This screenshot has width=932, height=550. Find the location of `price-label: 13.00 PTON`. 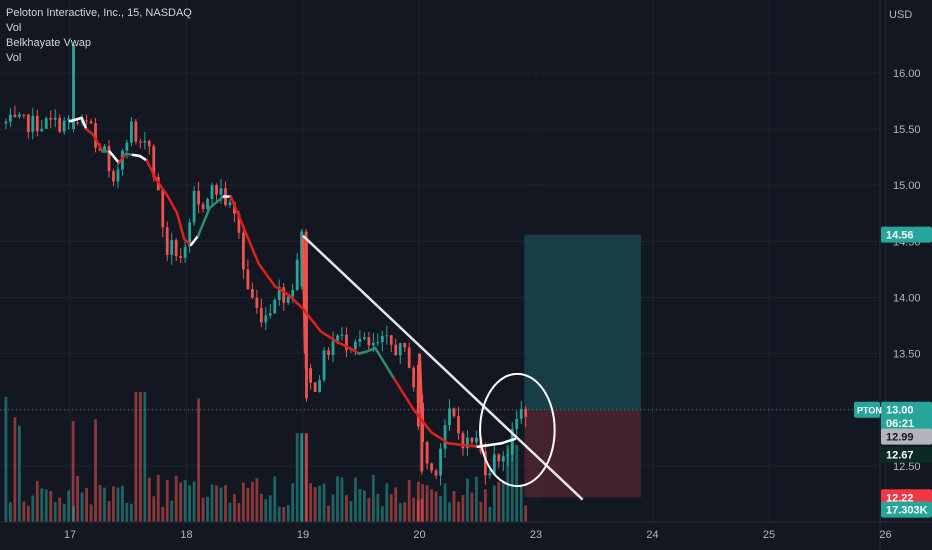

price-label: 13.00 PTON is located at coordinates (893, 409).